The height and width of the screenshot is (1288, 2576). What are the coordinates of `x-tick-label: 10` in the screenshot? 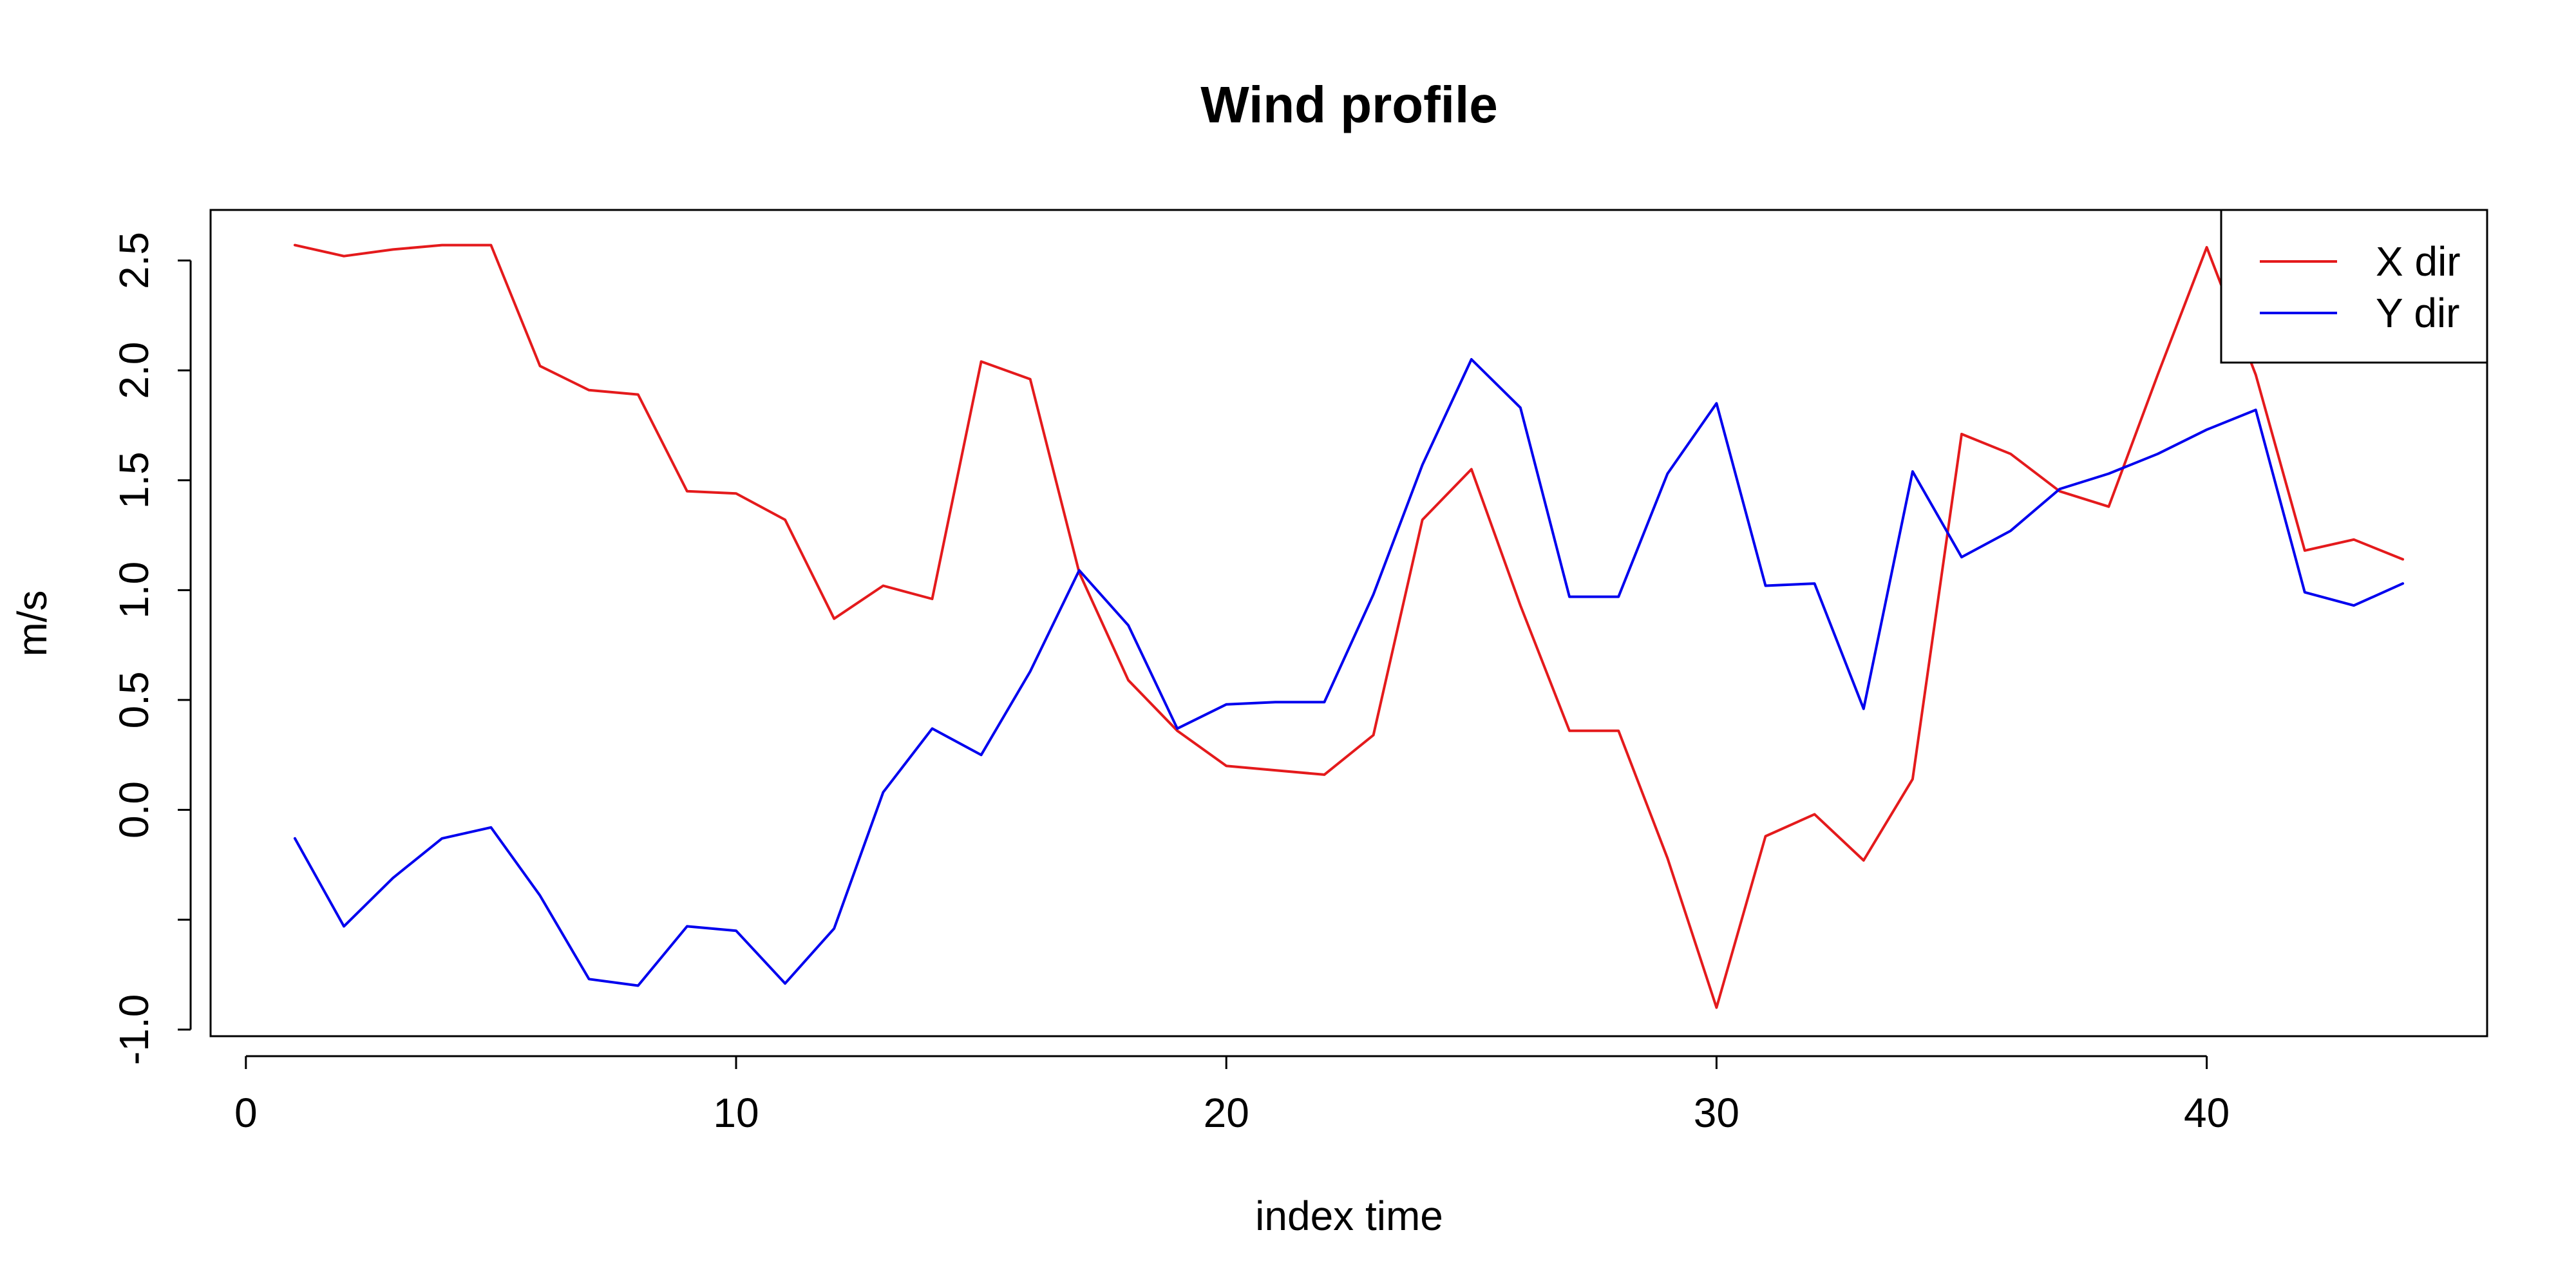 It's located at (736, 1113).